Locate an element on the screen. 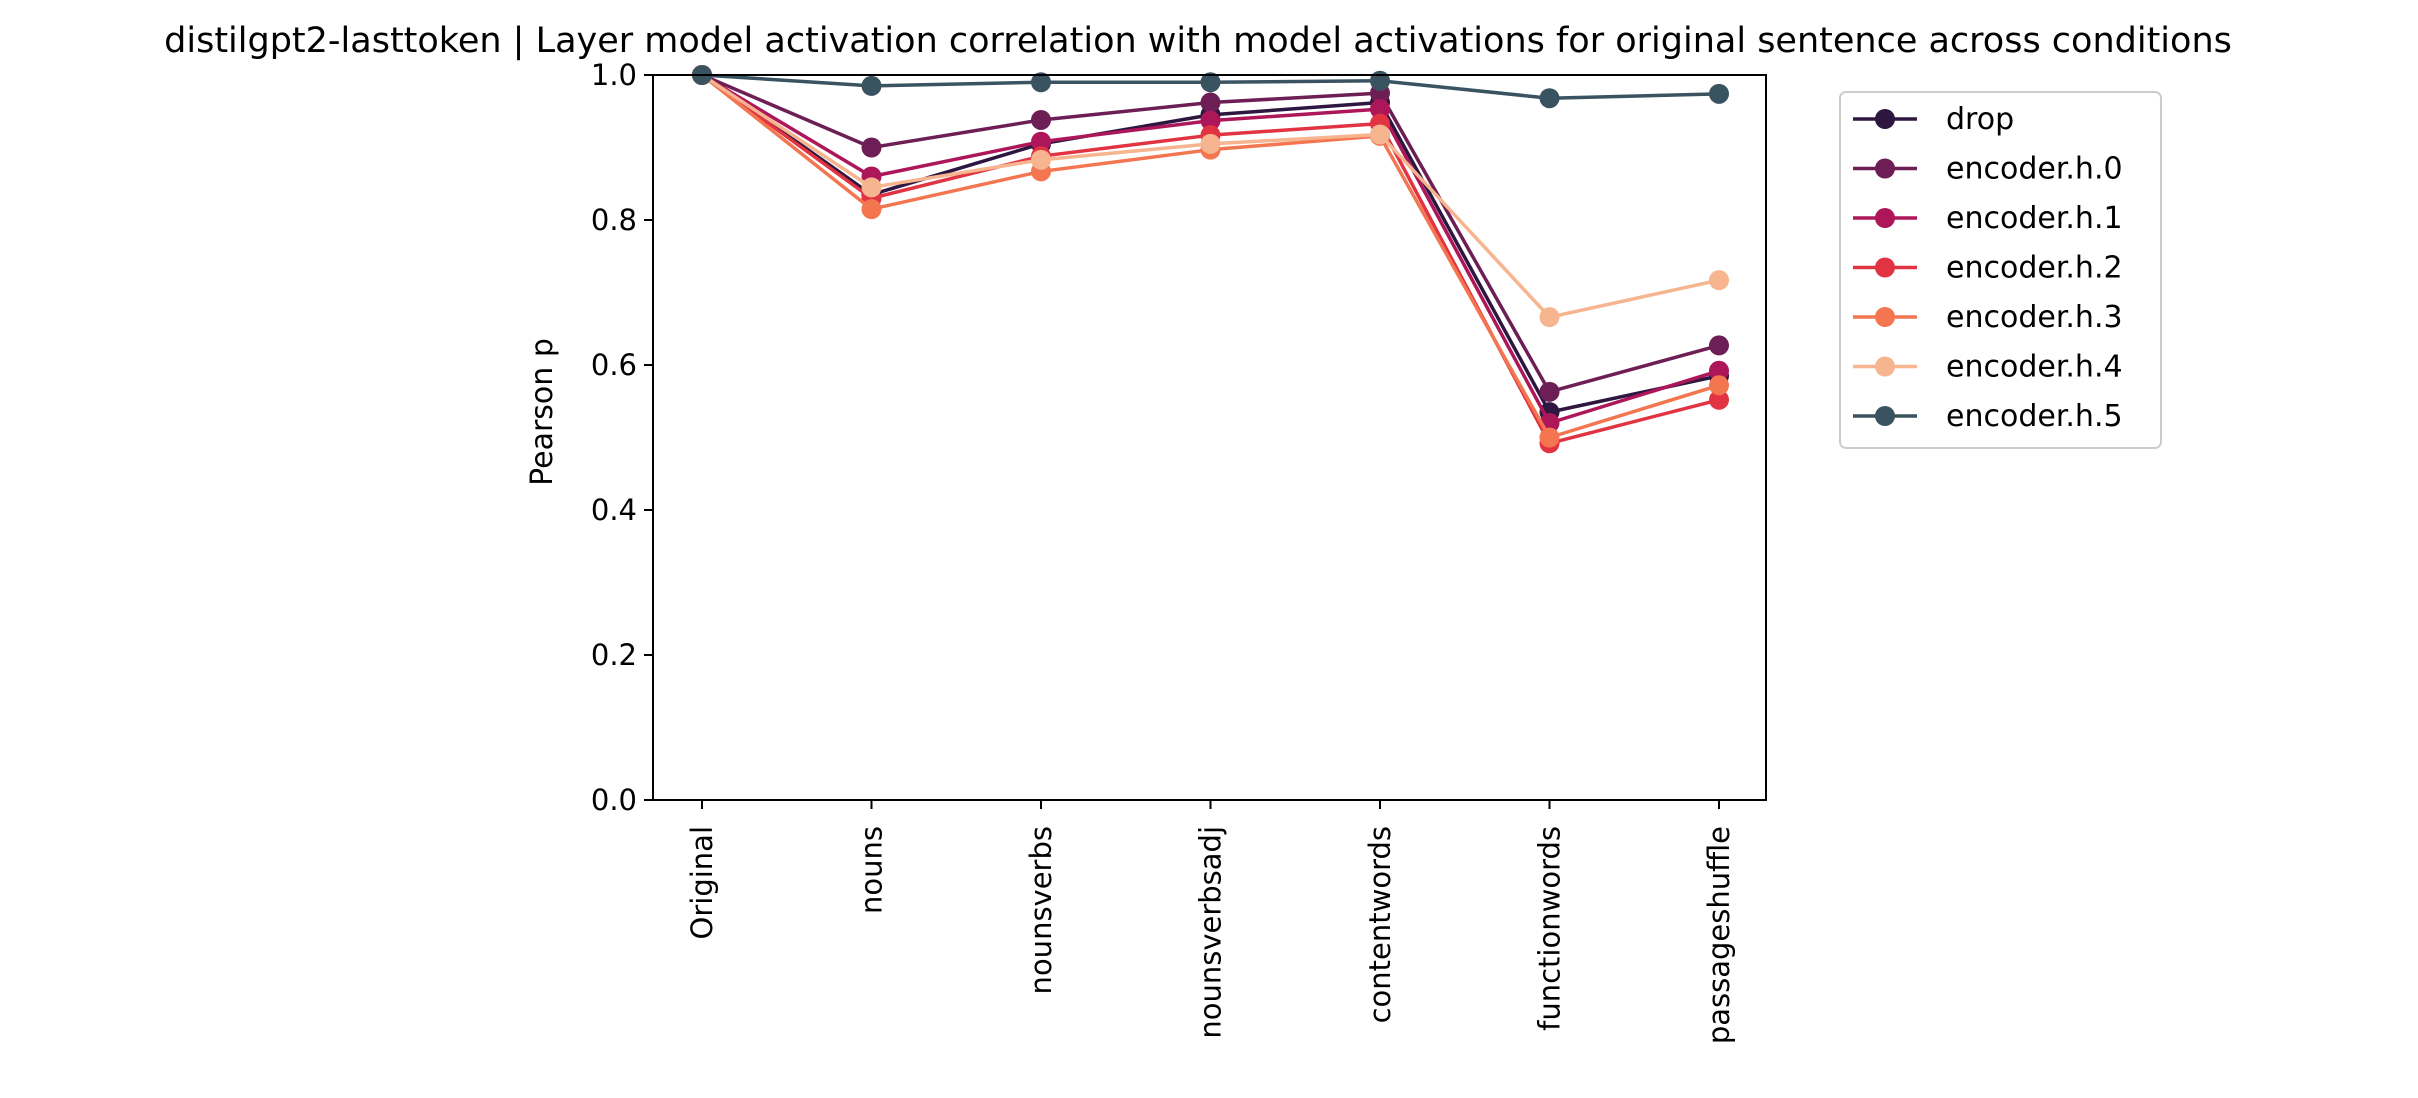 The image size is (2418, 1098). y-tick-label: 0.2 is located at coordinates (614, 655).